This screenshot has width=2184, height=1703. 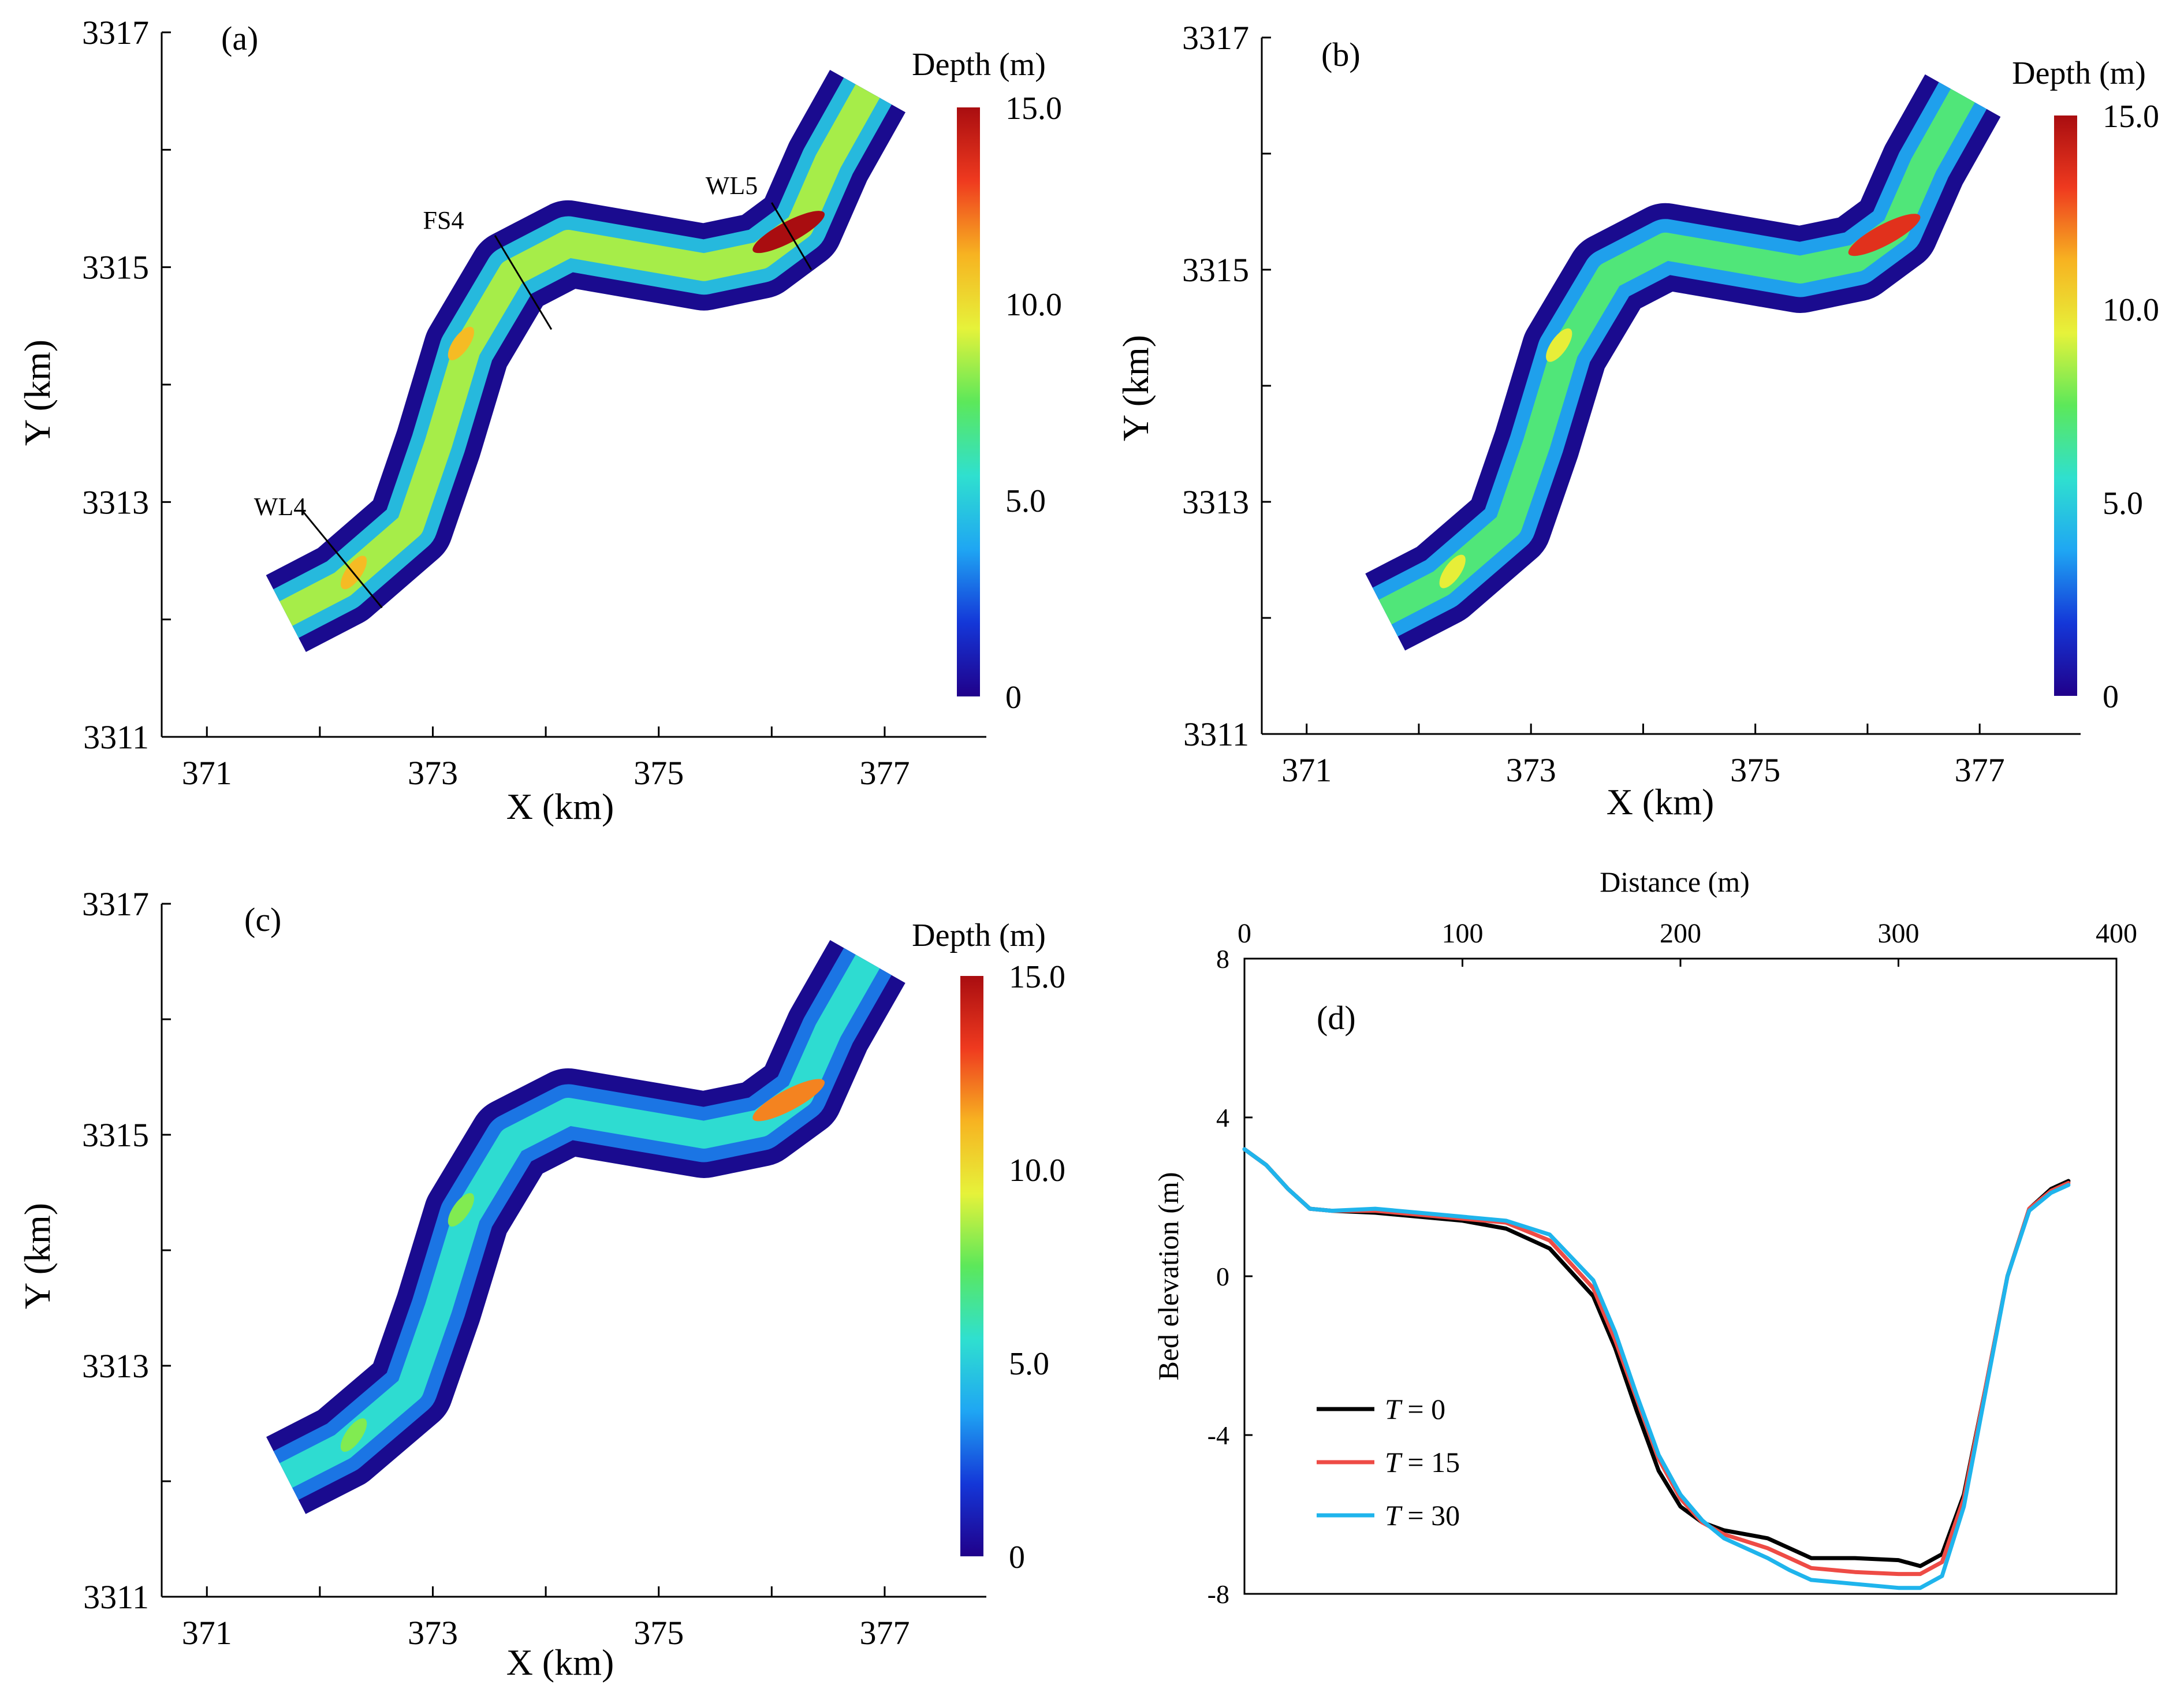 I want to click on y-tick-label: 8, so click(x=1222, y=959).